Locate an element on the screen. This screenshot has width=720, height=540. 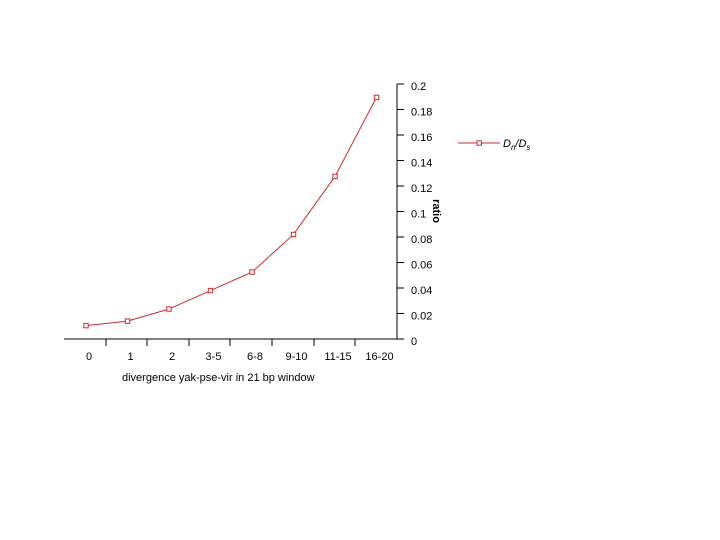
y-tick-label: 0.06 is located at coordinates (421, 266).